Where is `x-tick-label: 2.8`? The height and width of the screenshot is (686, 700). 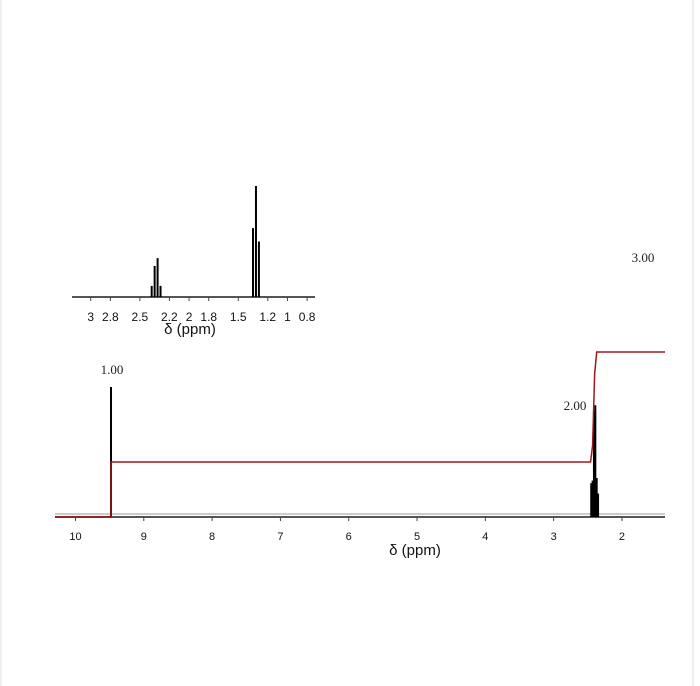
x-tick-label: 2.8 is located at coordinates (110, 317).